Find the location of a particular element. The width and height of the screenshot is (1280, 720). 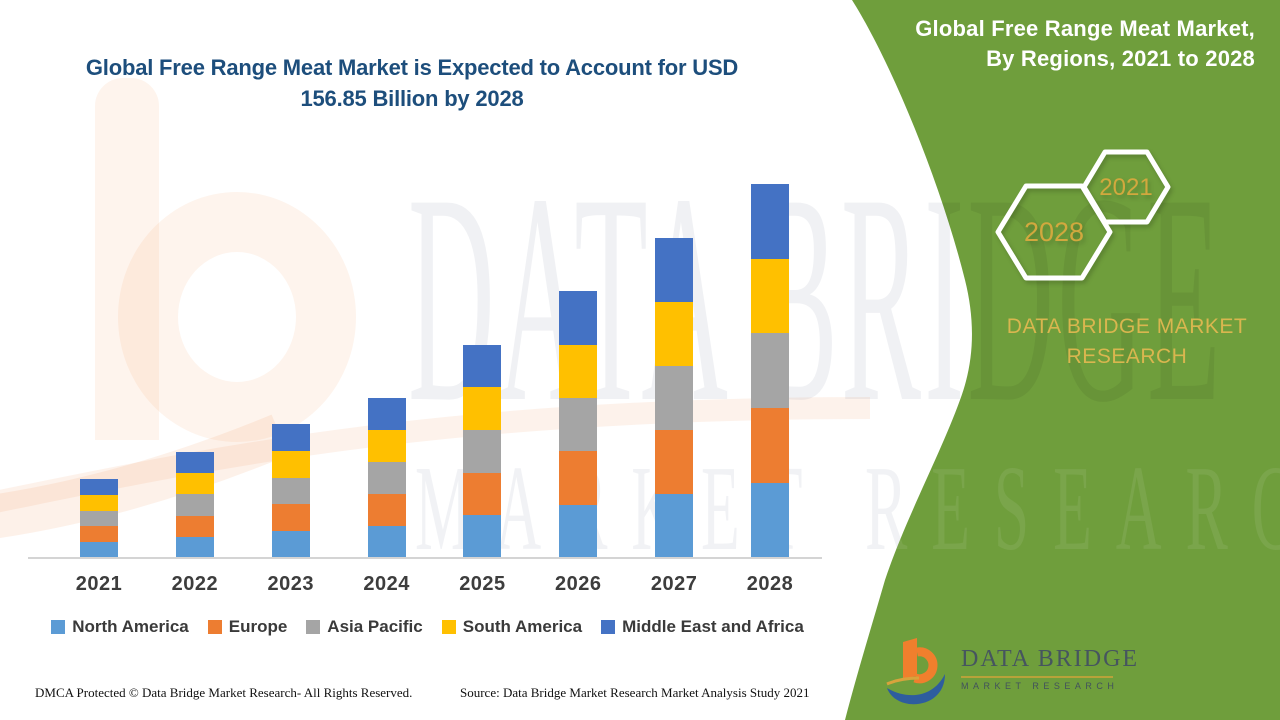

x-axis-label: 2021 is located at coordinates (99, 584).